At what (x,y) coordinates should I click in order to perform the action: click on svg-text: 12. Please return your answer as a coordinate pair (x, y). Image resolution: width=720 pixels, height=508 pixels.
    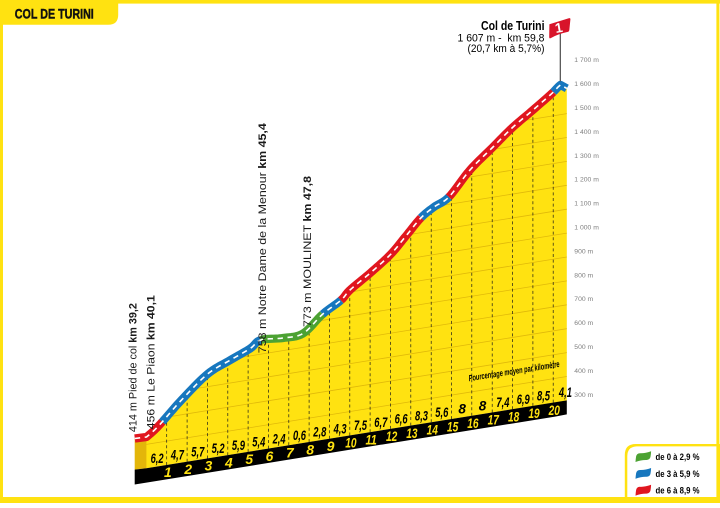
    Looking at the image, I should click on (392, 436).